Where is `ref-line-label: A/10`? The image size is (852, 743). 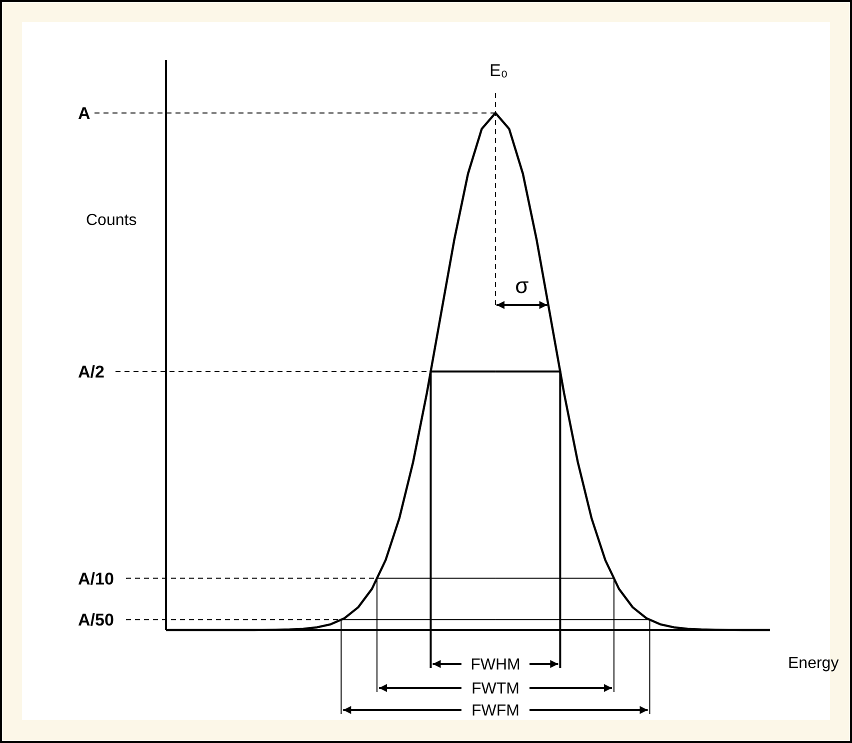 ref-line-label: A/10 is located at coordinates (96, 578).